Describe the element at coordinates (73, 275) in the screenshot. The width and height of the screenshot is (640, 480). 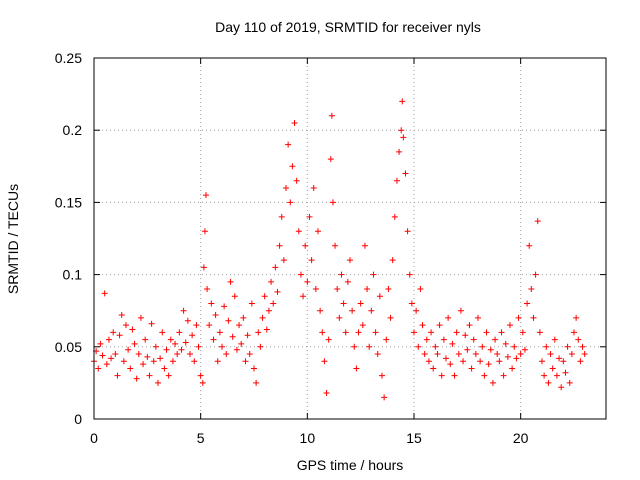
I see `y-tick-label: 0.1` at that location.